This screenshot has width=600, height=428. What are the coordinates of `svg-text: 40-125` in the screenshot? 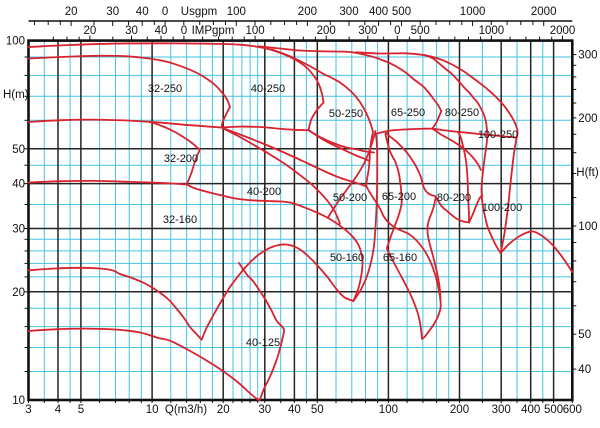 It's located at (263, 343).